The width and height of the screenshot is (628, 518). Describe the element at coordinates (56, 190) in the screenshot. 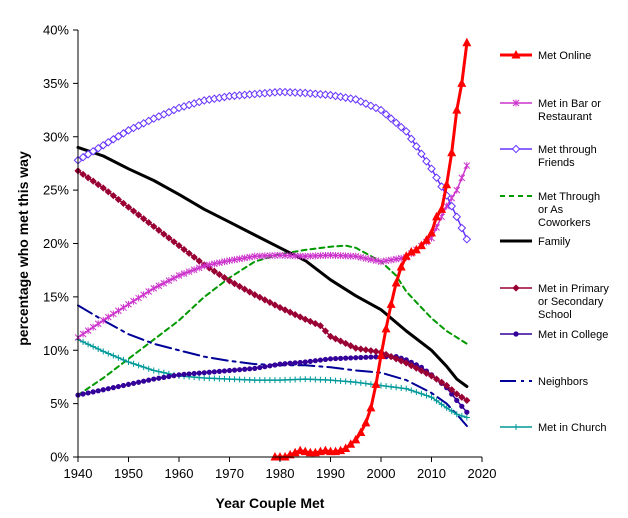

I see `y-tick-label: 25%` at that location.